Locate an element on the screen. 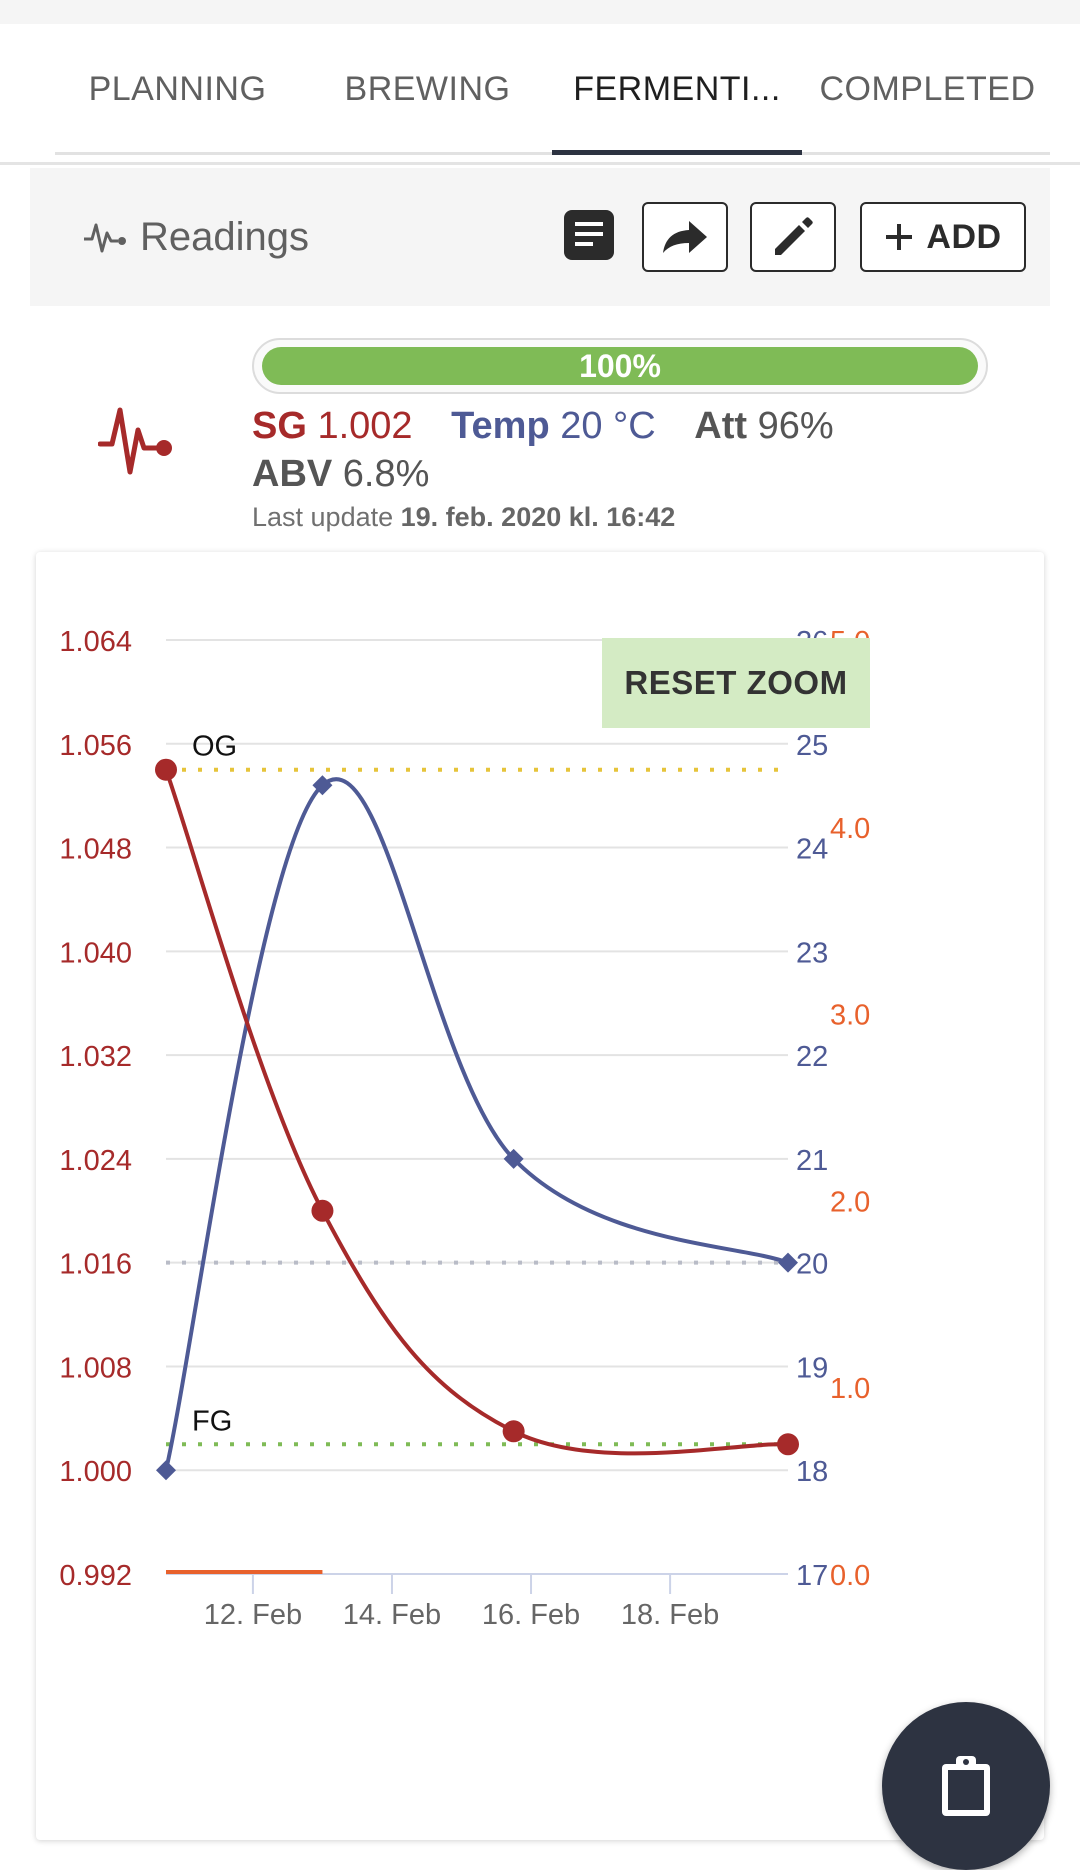 The height and width of the screenshot is (1870, 1080). abv-metric: ABV 6.8% is located at coordinates (340, 474).